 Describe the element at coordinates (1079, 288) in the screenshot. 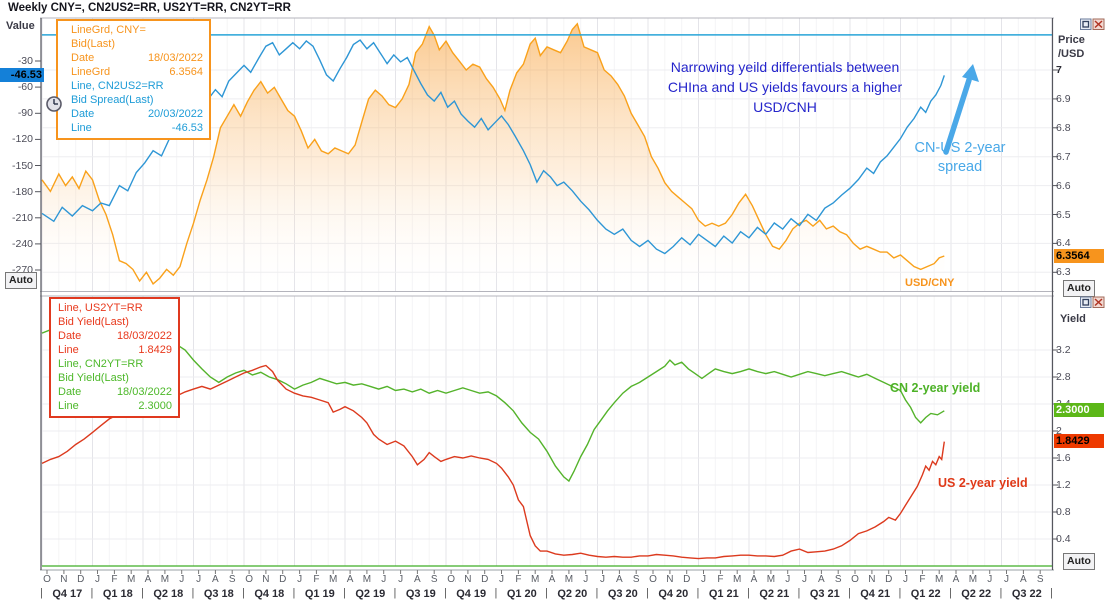

I see `auto-scale-button-right-top-panel: Auto` at that location.